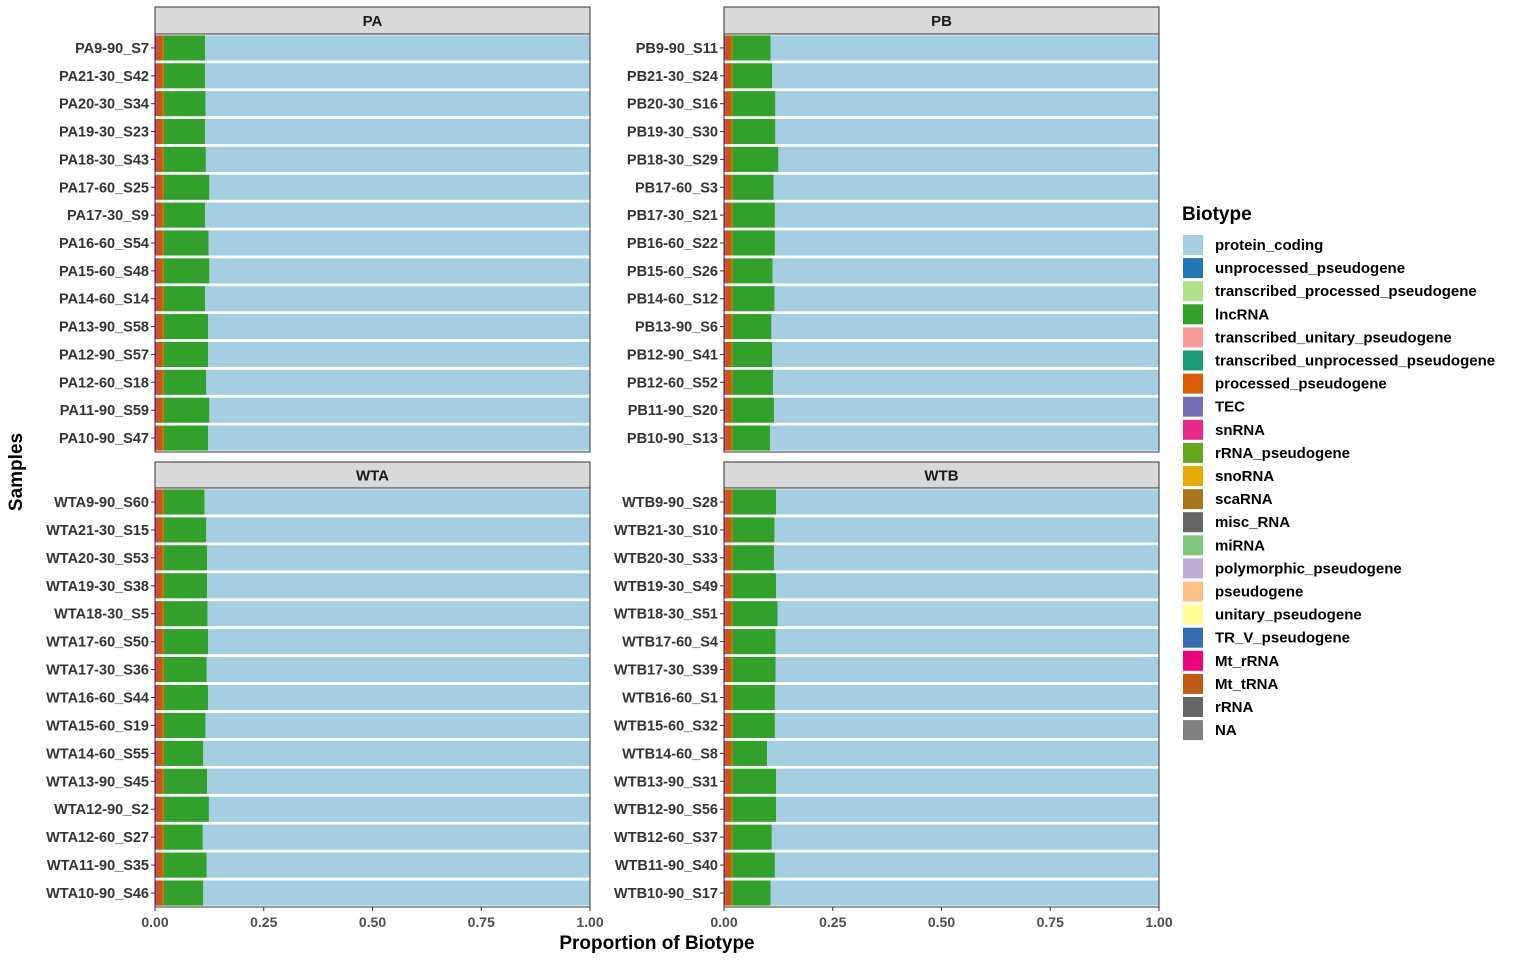 This screenshot has width=1536, height=960. What do you see at coordinates (672, 272) in the screenshot?
I see `y-tick-label: PB15-60_S26` at bounding box center [672, 272].